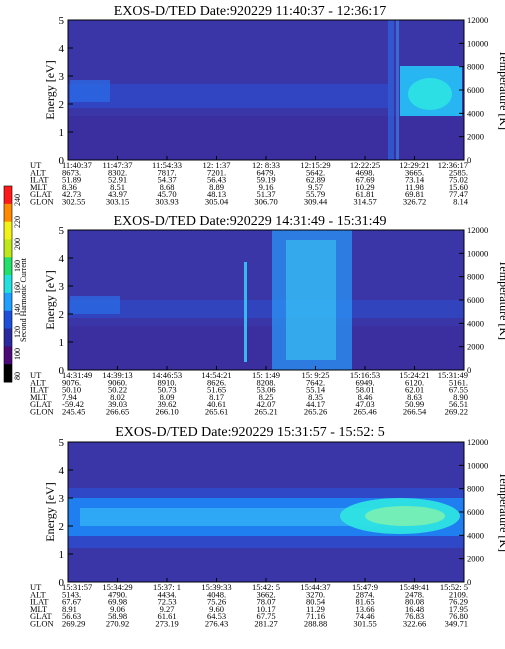 Image resolution: width=505 pixels, height=649 pixels. I want to click on panel-3-row-label: ALT, so click(38, 594).